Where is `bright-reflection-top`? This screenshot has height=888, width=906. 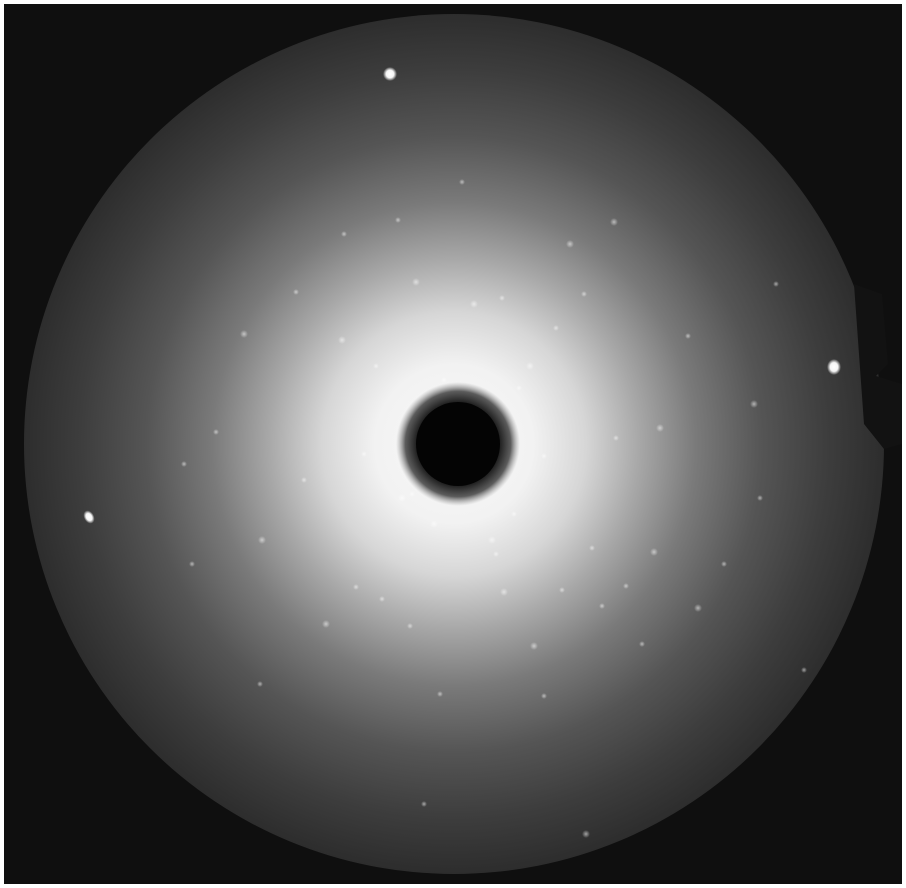
bright-reflection-top is located at coordinates (390, 74).